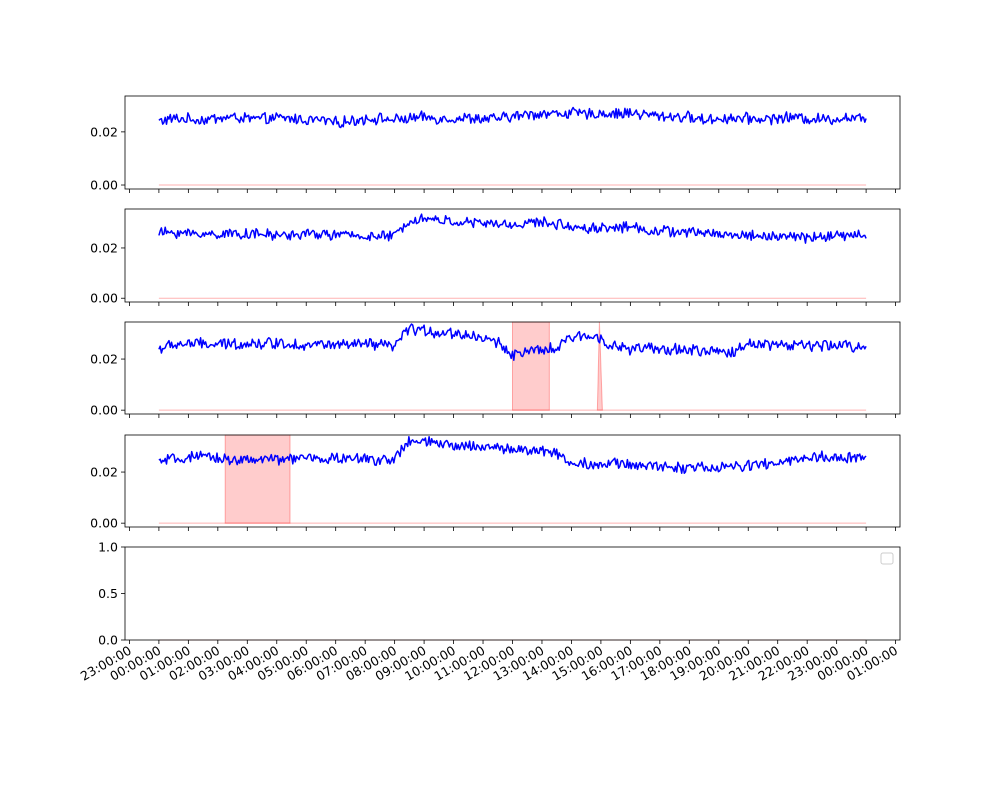  Describe the element at coordinates (108, 593) in the screenshot. I see `y-tick-label: 0.5` at that location.